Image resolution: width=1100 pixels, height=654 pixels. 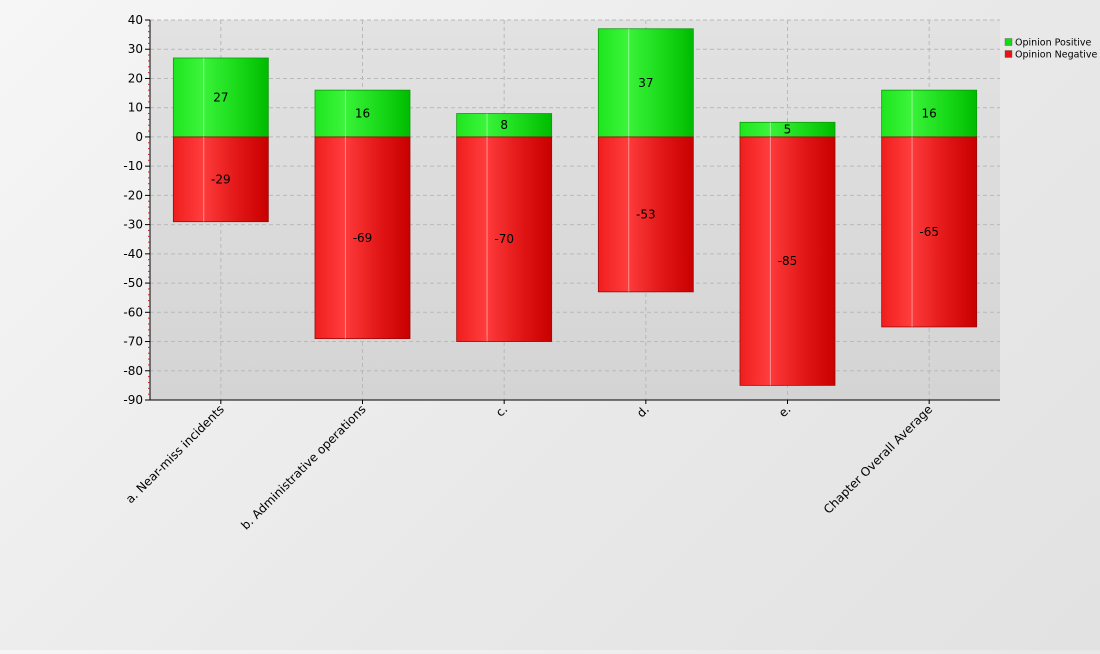 What do you see at coordinates (1056, 55) in the screenshot?
I see `legend-label: Opinion Negative` at bounding box center [1056, 55].